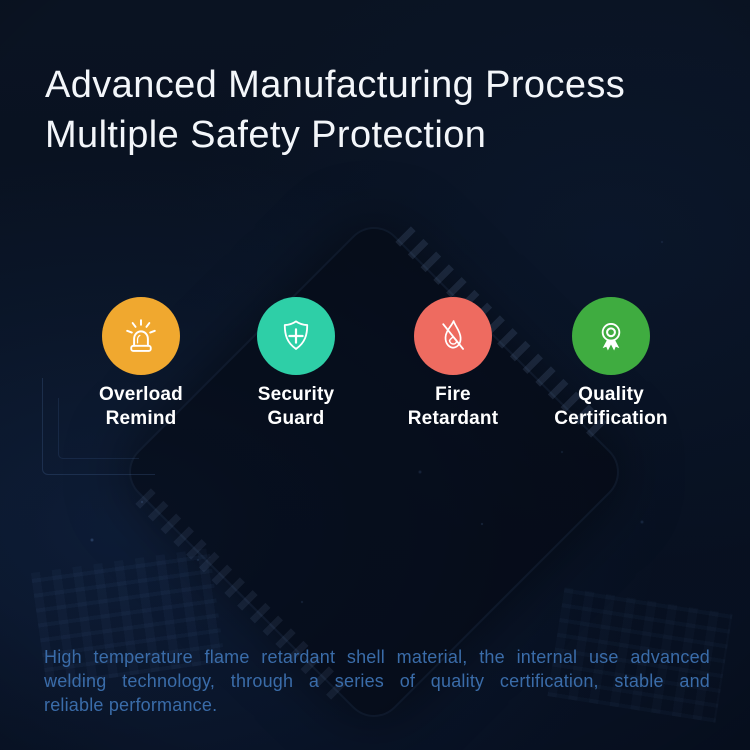 This screenshot has width=750, height=750. I want to click on feature-label: Security Guard, so click(296, 406).